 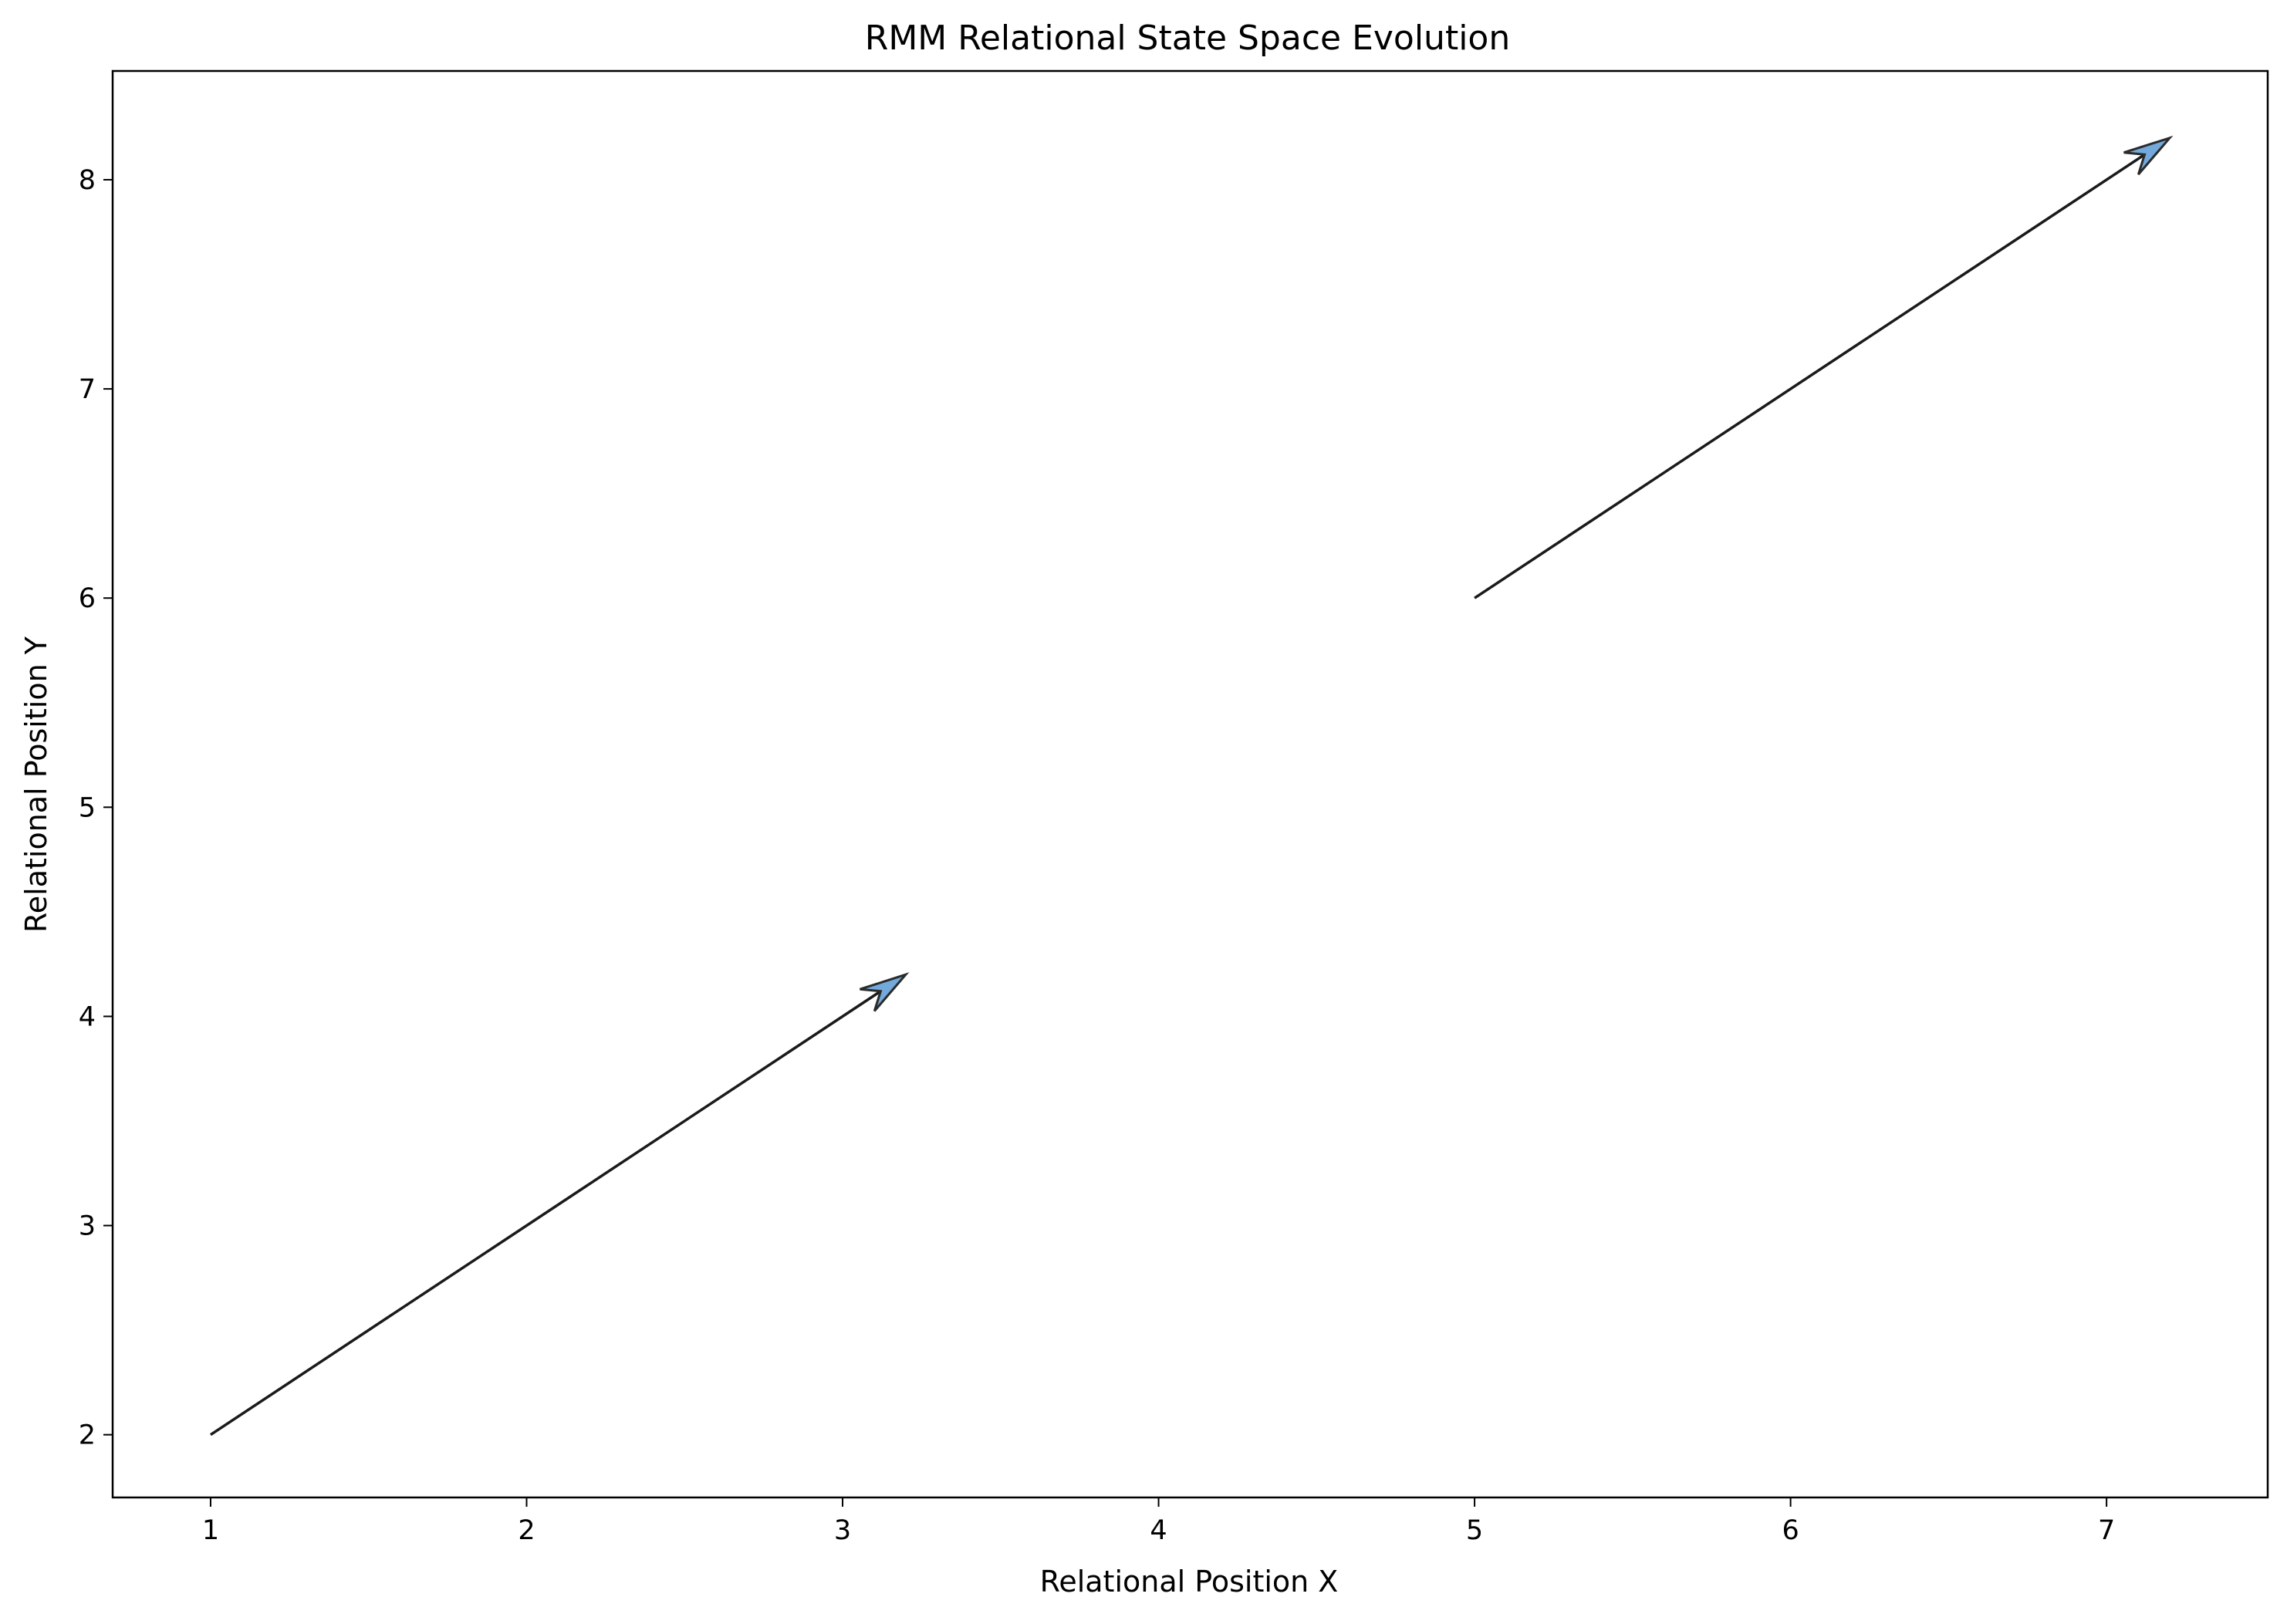 What do you see at coordinates (842, 1530) in the screenshot?
I see `x-tick-label: 3` at bounding box center [842, 1530].